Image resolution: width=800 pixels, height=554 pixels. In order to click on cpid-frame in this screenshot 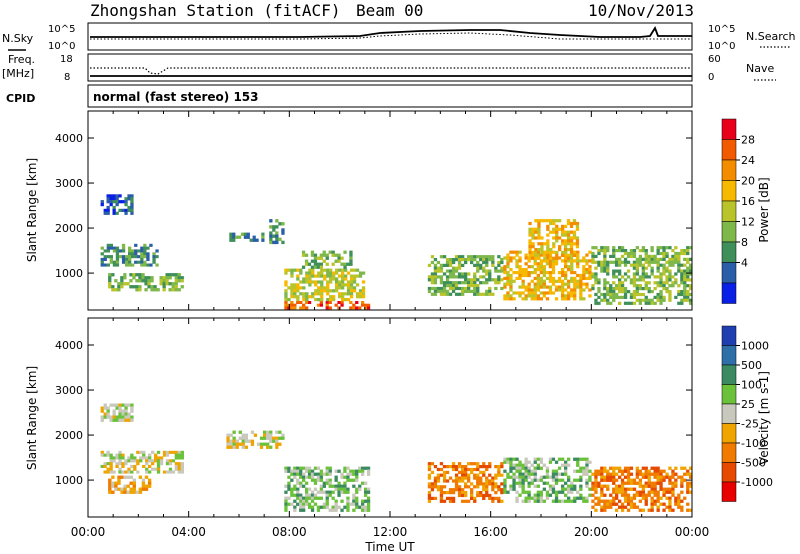, I will do `click(390, 96)`.